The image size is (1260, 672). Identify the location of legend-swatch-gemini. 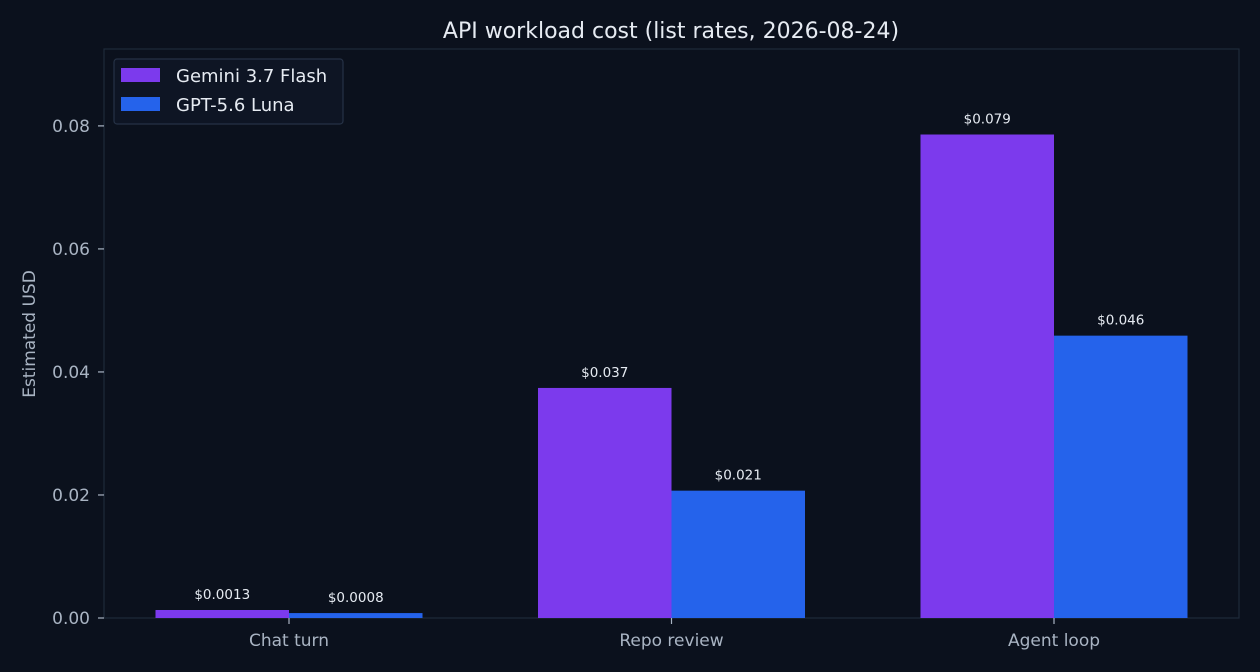
(140, 75).